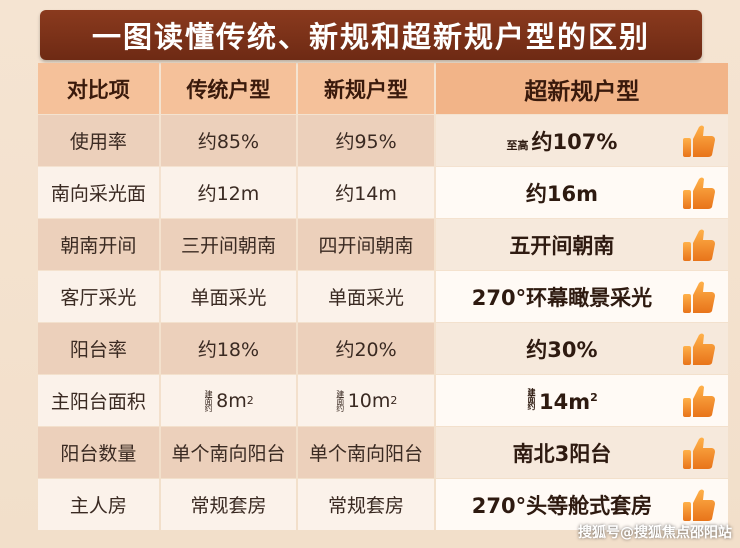  I want to click on new-cell: 四开间朝南, so click(366, 244).